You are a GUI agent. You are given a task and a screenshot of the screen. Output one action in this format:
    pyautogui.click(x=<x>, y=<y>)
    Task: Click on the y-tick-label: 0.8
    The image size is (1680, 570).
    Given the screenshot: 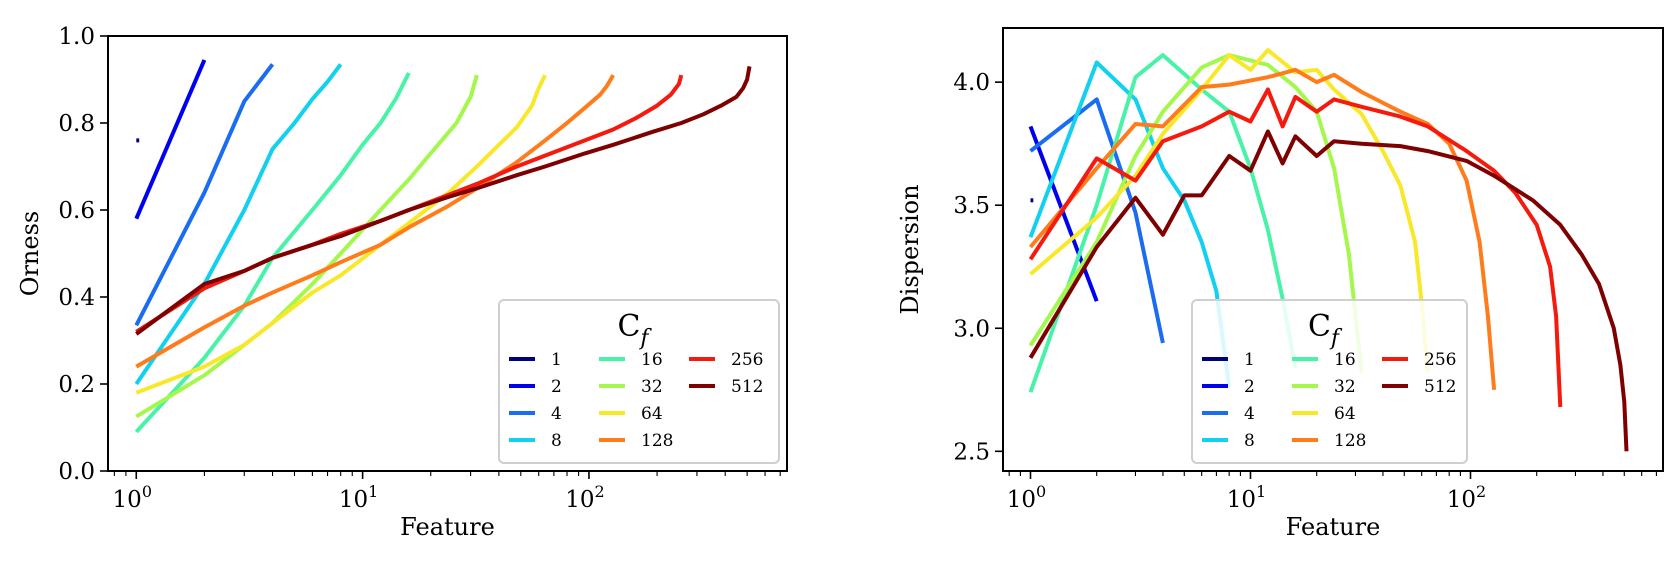 What is the action you would take?
    pyautogui.click(x=76, y=124)
    